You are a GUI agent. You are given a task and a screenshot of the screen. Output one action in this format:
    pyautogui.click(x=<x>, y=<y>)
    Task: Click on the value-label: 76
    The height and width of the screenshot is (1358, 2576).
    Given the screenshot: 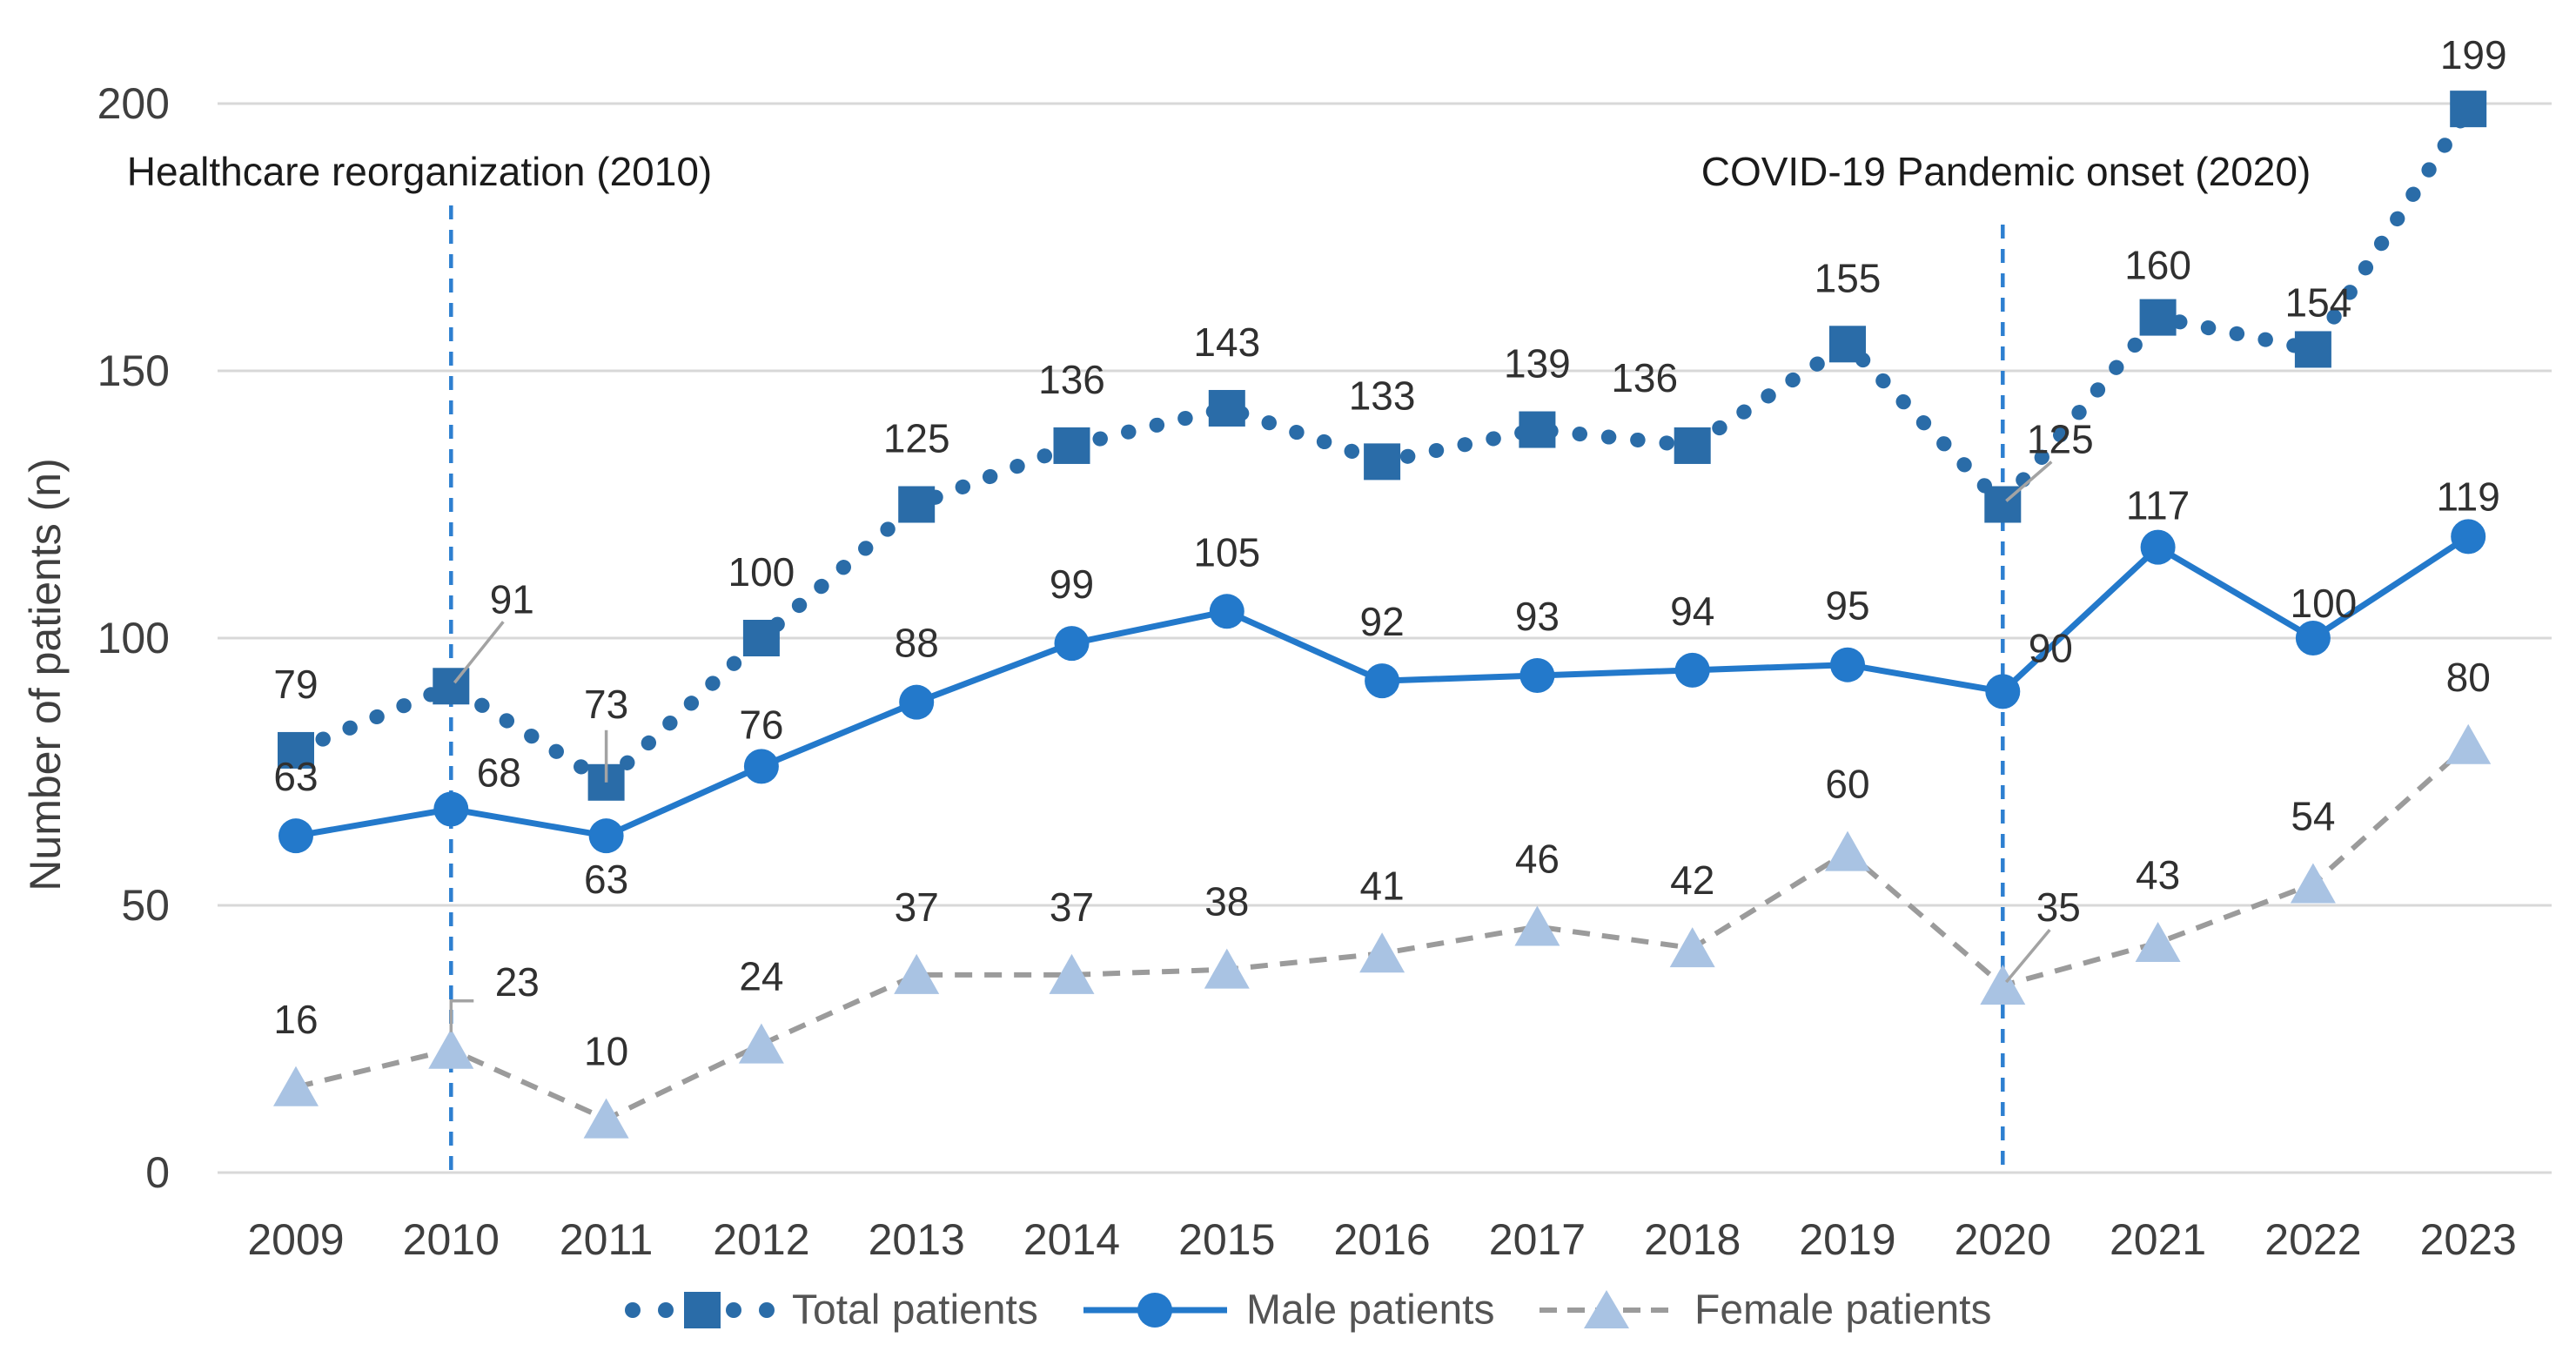 What is the action you would take?
    pyautogui.click(x=761, y=724)
    